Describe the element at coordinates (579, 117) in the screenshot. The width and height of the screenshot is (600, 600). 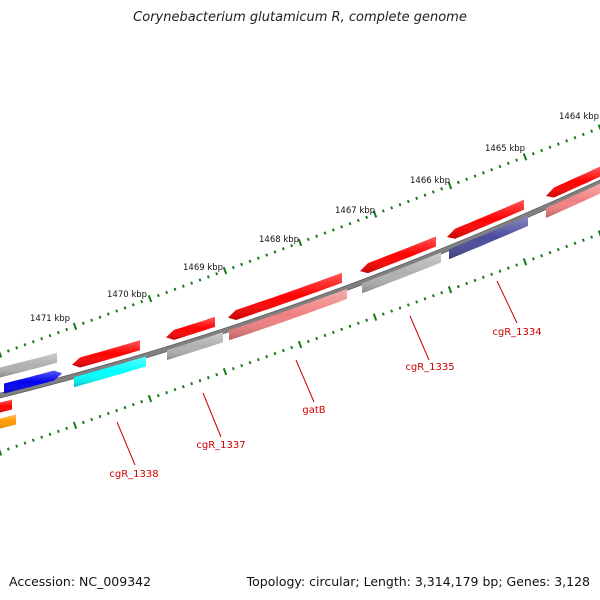
I see `kbp-label-1464: 1464 kbp` at that location.